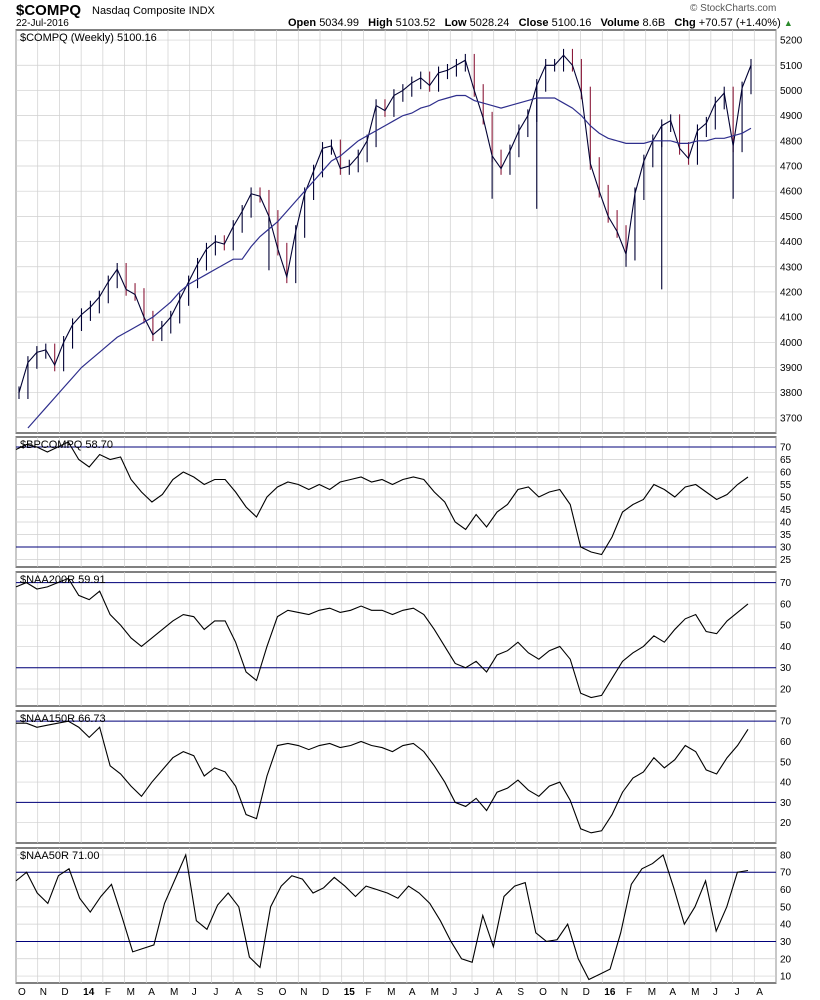 The height and width of the screenshot is (1000, 820). I want to click on up-arrow-icon: ▲, so click(788, 23).